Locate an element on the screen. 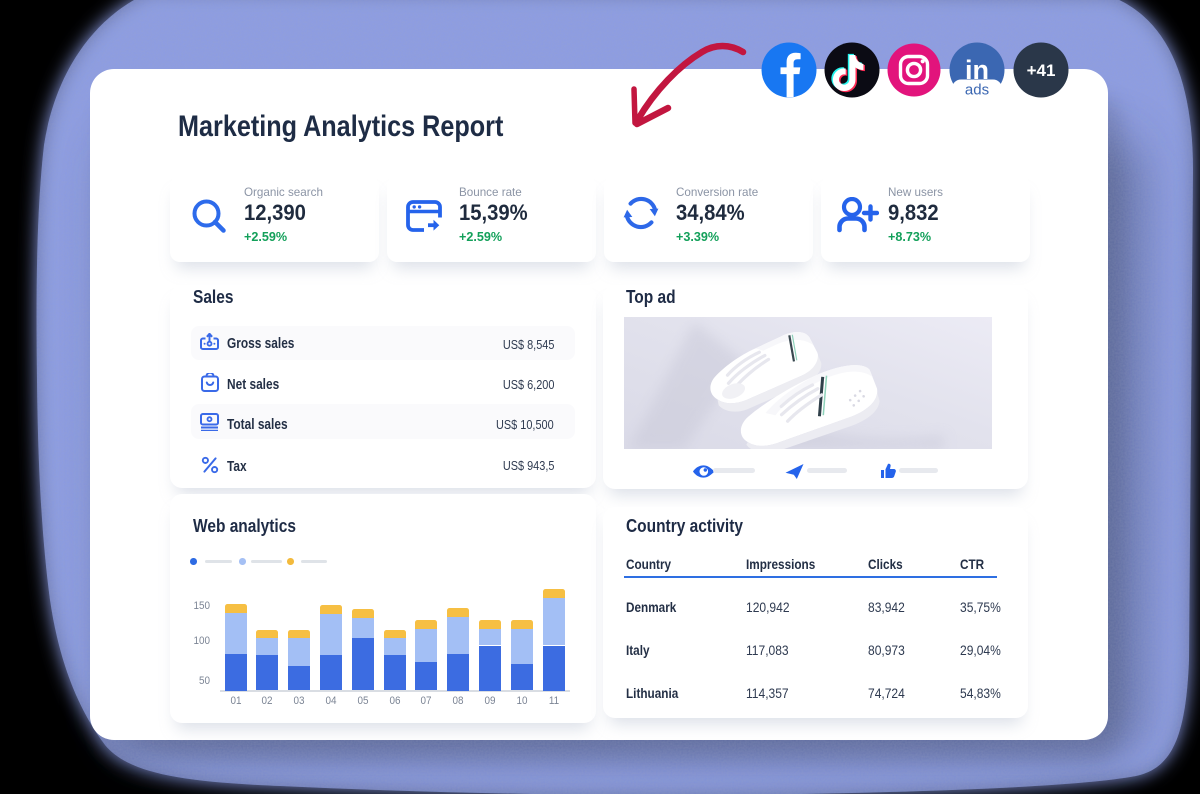  svg-text: +41 is located at coordinates (1041, 70).